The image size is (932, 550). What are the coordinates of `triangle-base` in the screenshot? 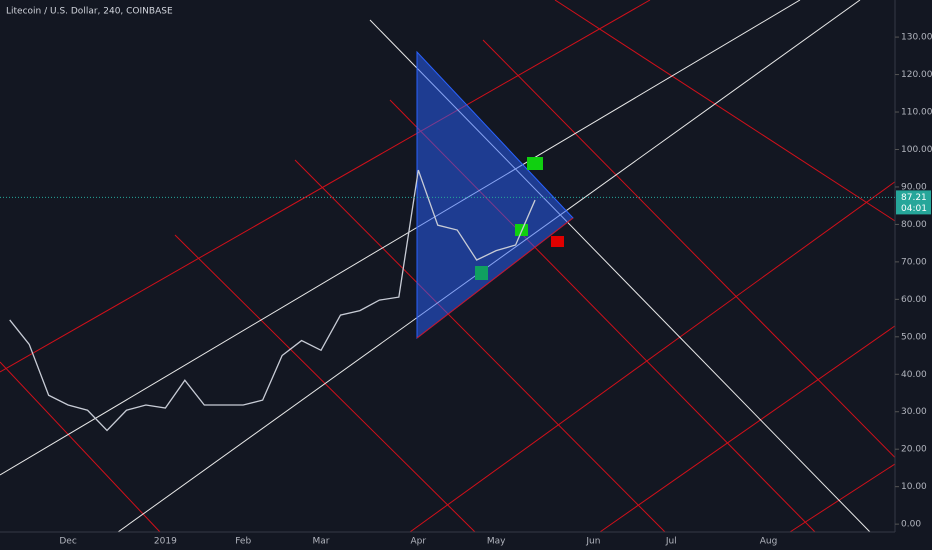 It's located at (495, 278).